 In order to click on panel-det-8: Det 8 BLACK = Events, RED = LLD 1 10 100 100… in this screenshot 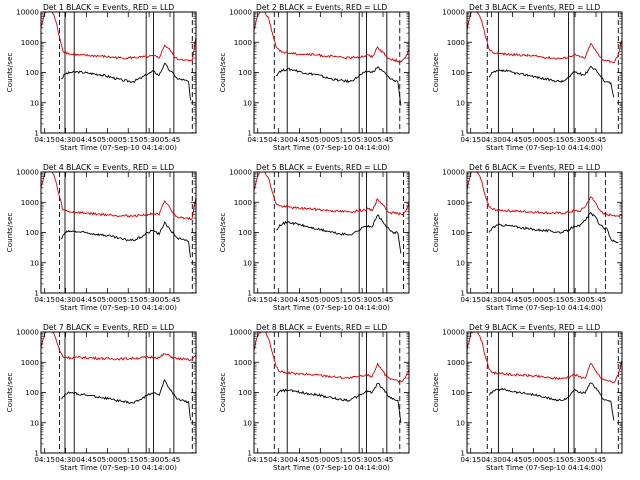, I will do `click(314, 397)`.